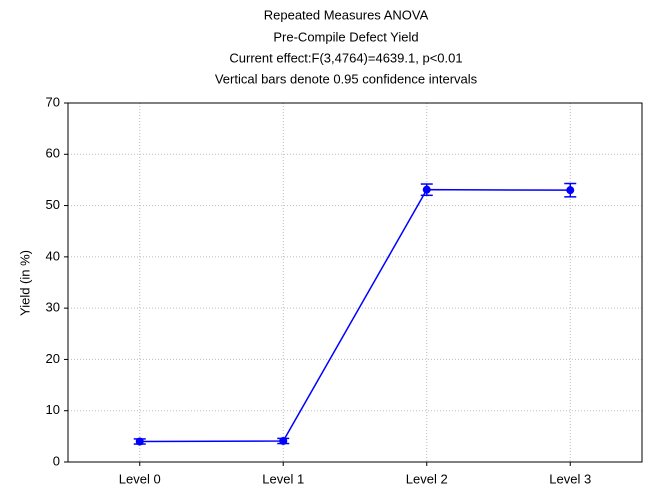  I want to click on chart-subtitle: Current effect:F(3,4764)=4639.1, p<0.01, so click(345, 57).